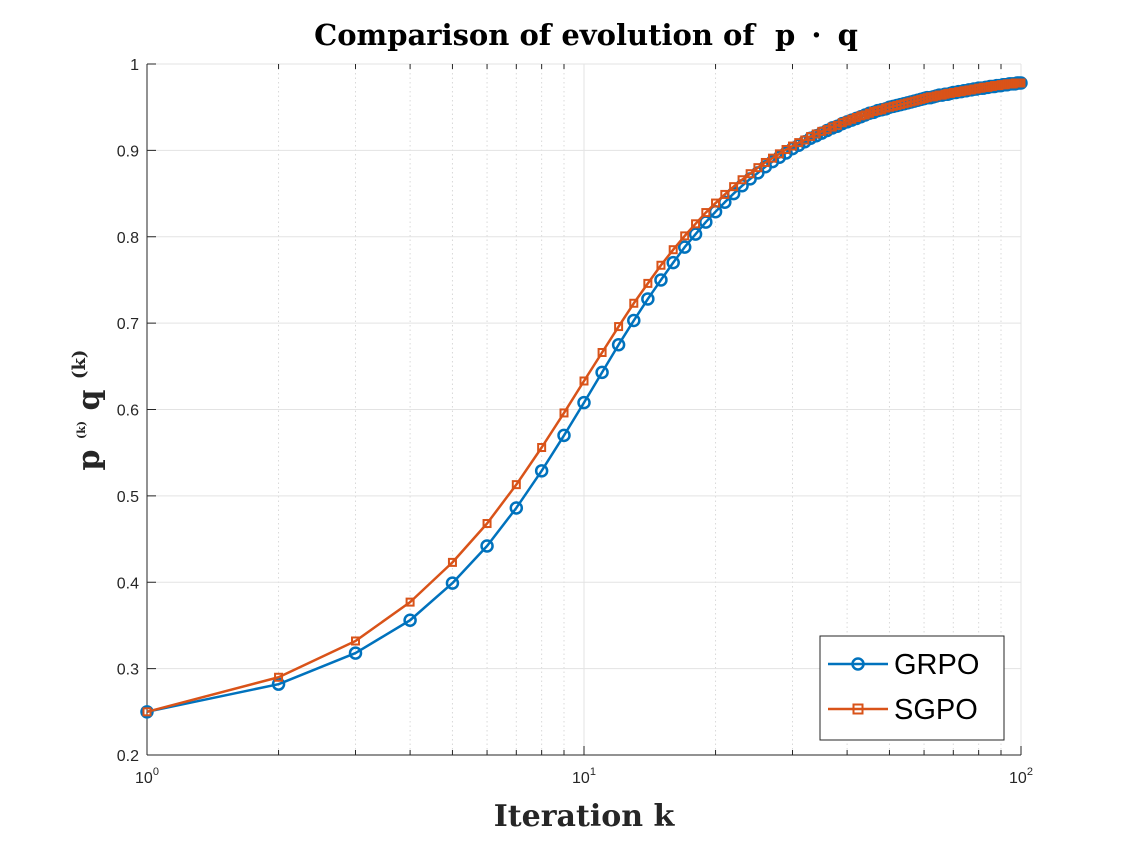  Describe the element at coordinates (128, 324) in the screenshot. I see `y-tick-label: 0.7` at that location.